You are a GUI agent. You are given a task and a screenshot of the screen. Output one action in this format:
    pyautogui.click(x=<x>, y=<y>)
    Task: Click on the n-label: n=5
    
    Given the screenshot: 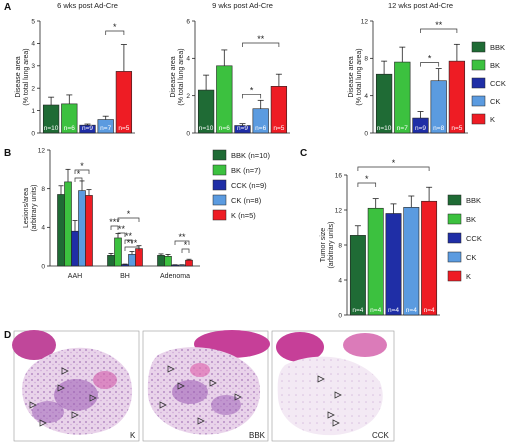 What is the action you would take?
    pyautogui.click(x=123, y=128)
    